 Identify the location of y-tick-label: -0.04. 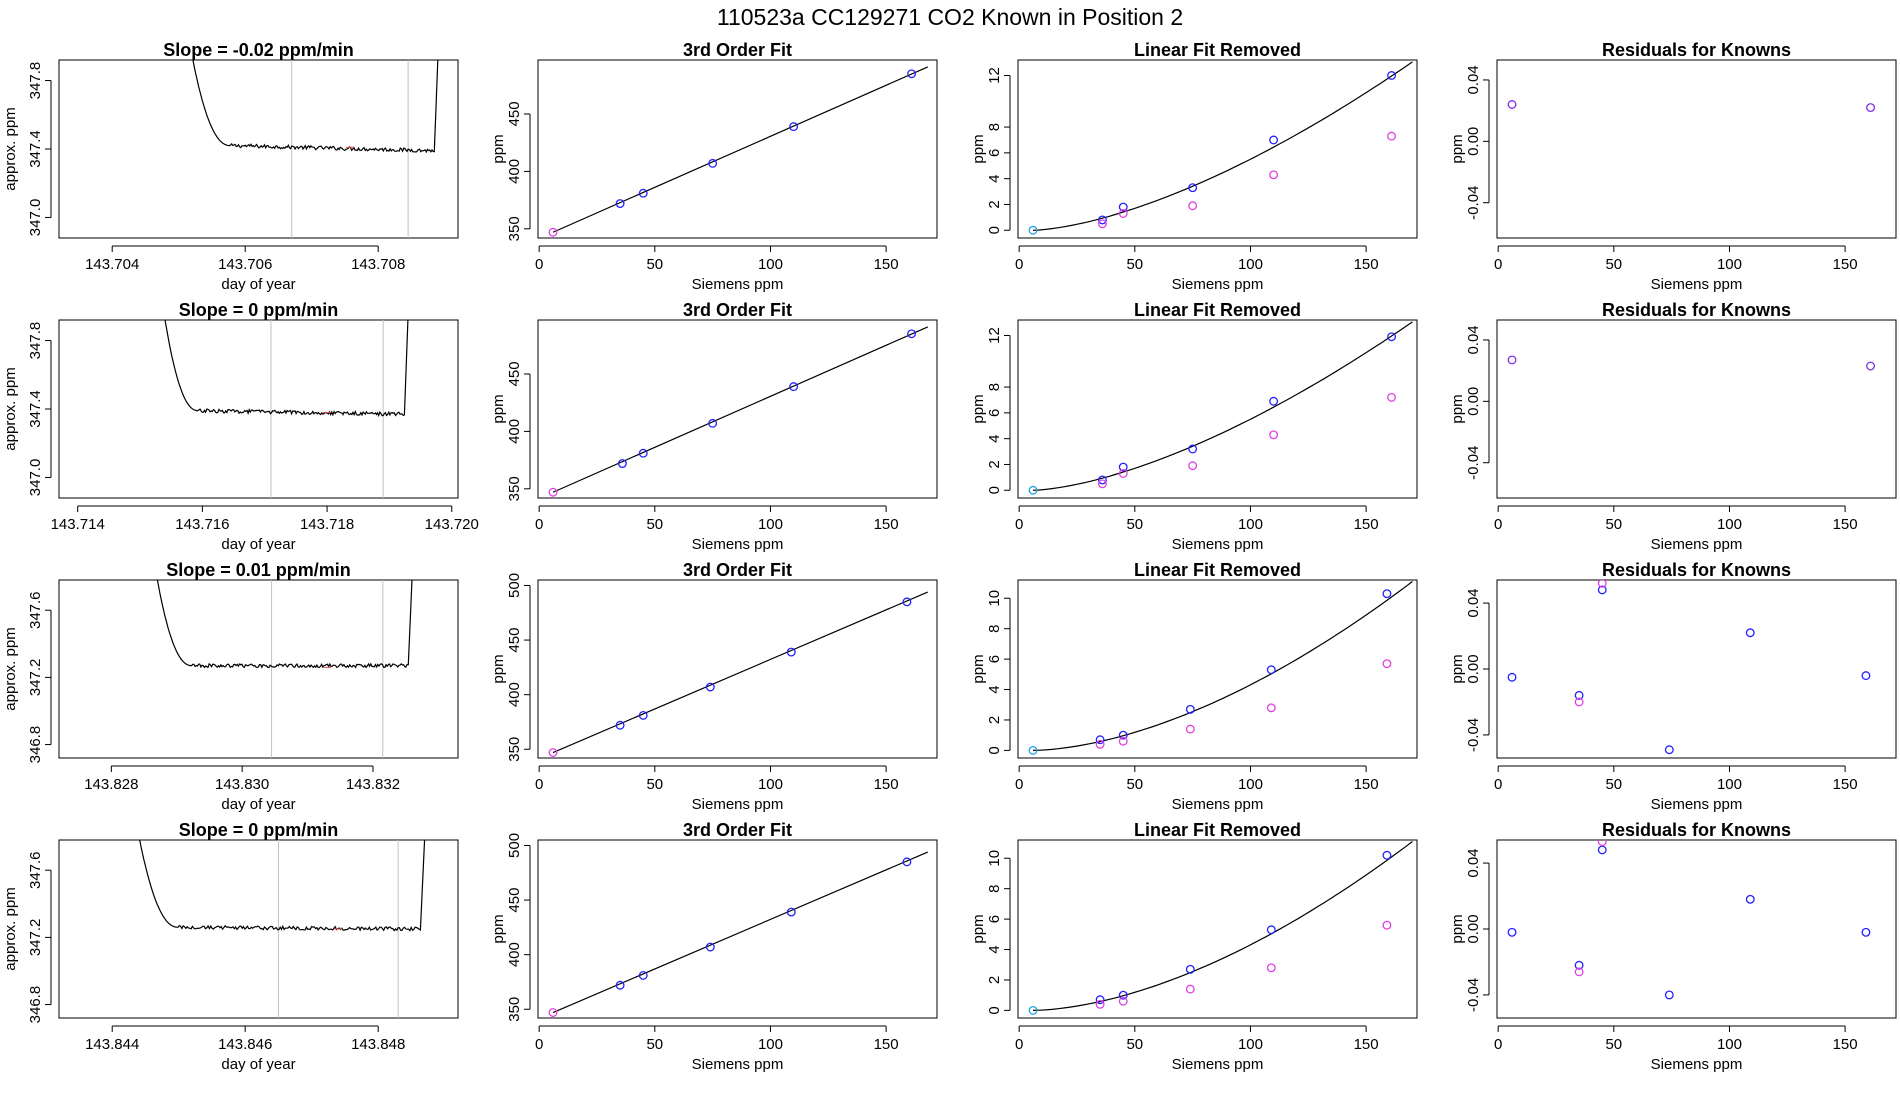
(1473, 203).